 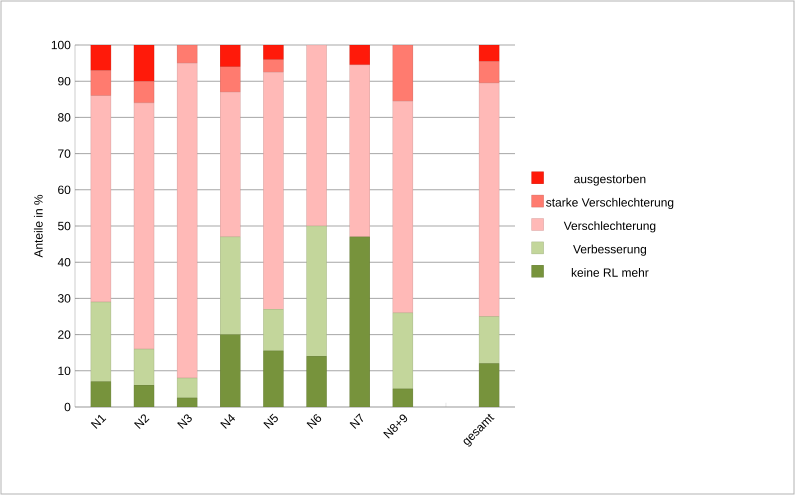 I want to click on y-axis-title: Anteile in %, so click(x=38, y=226).